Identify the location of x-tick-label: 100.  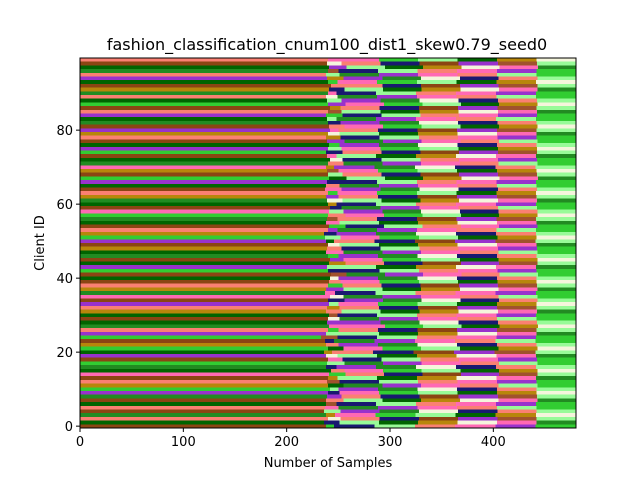
(183, 442).